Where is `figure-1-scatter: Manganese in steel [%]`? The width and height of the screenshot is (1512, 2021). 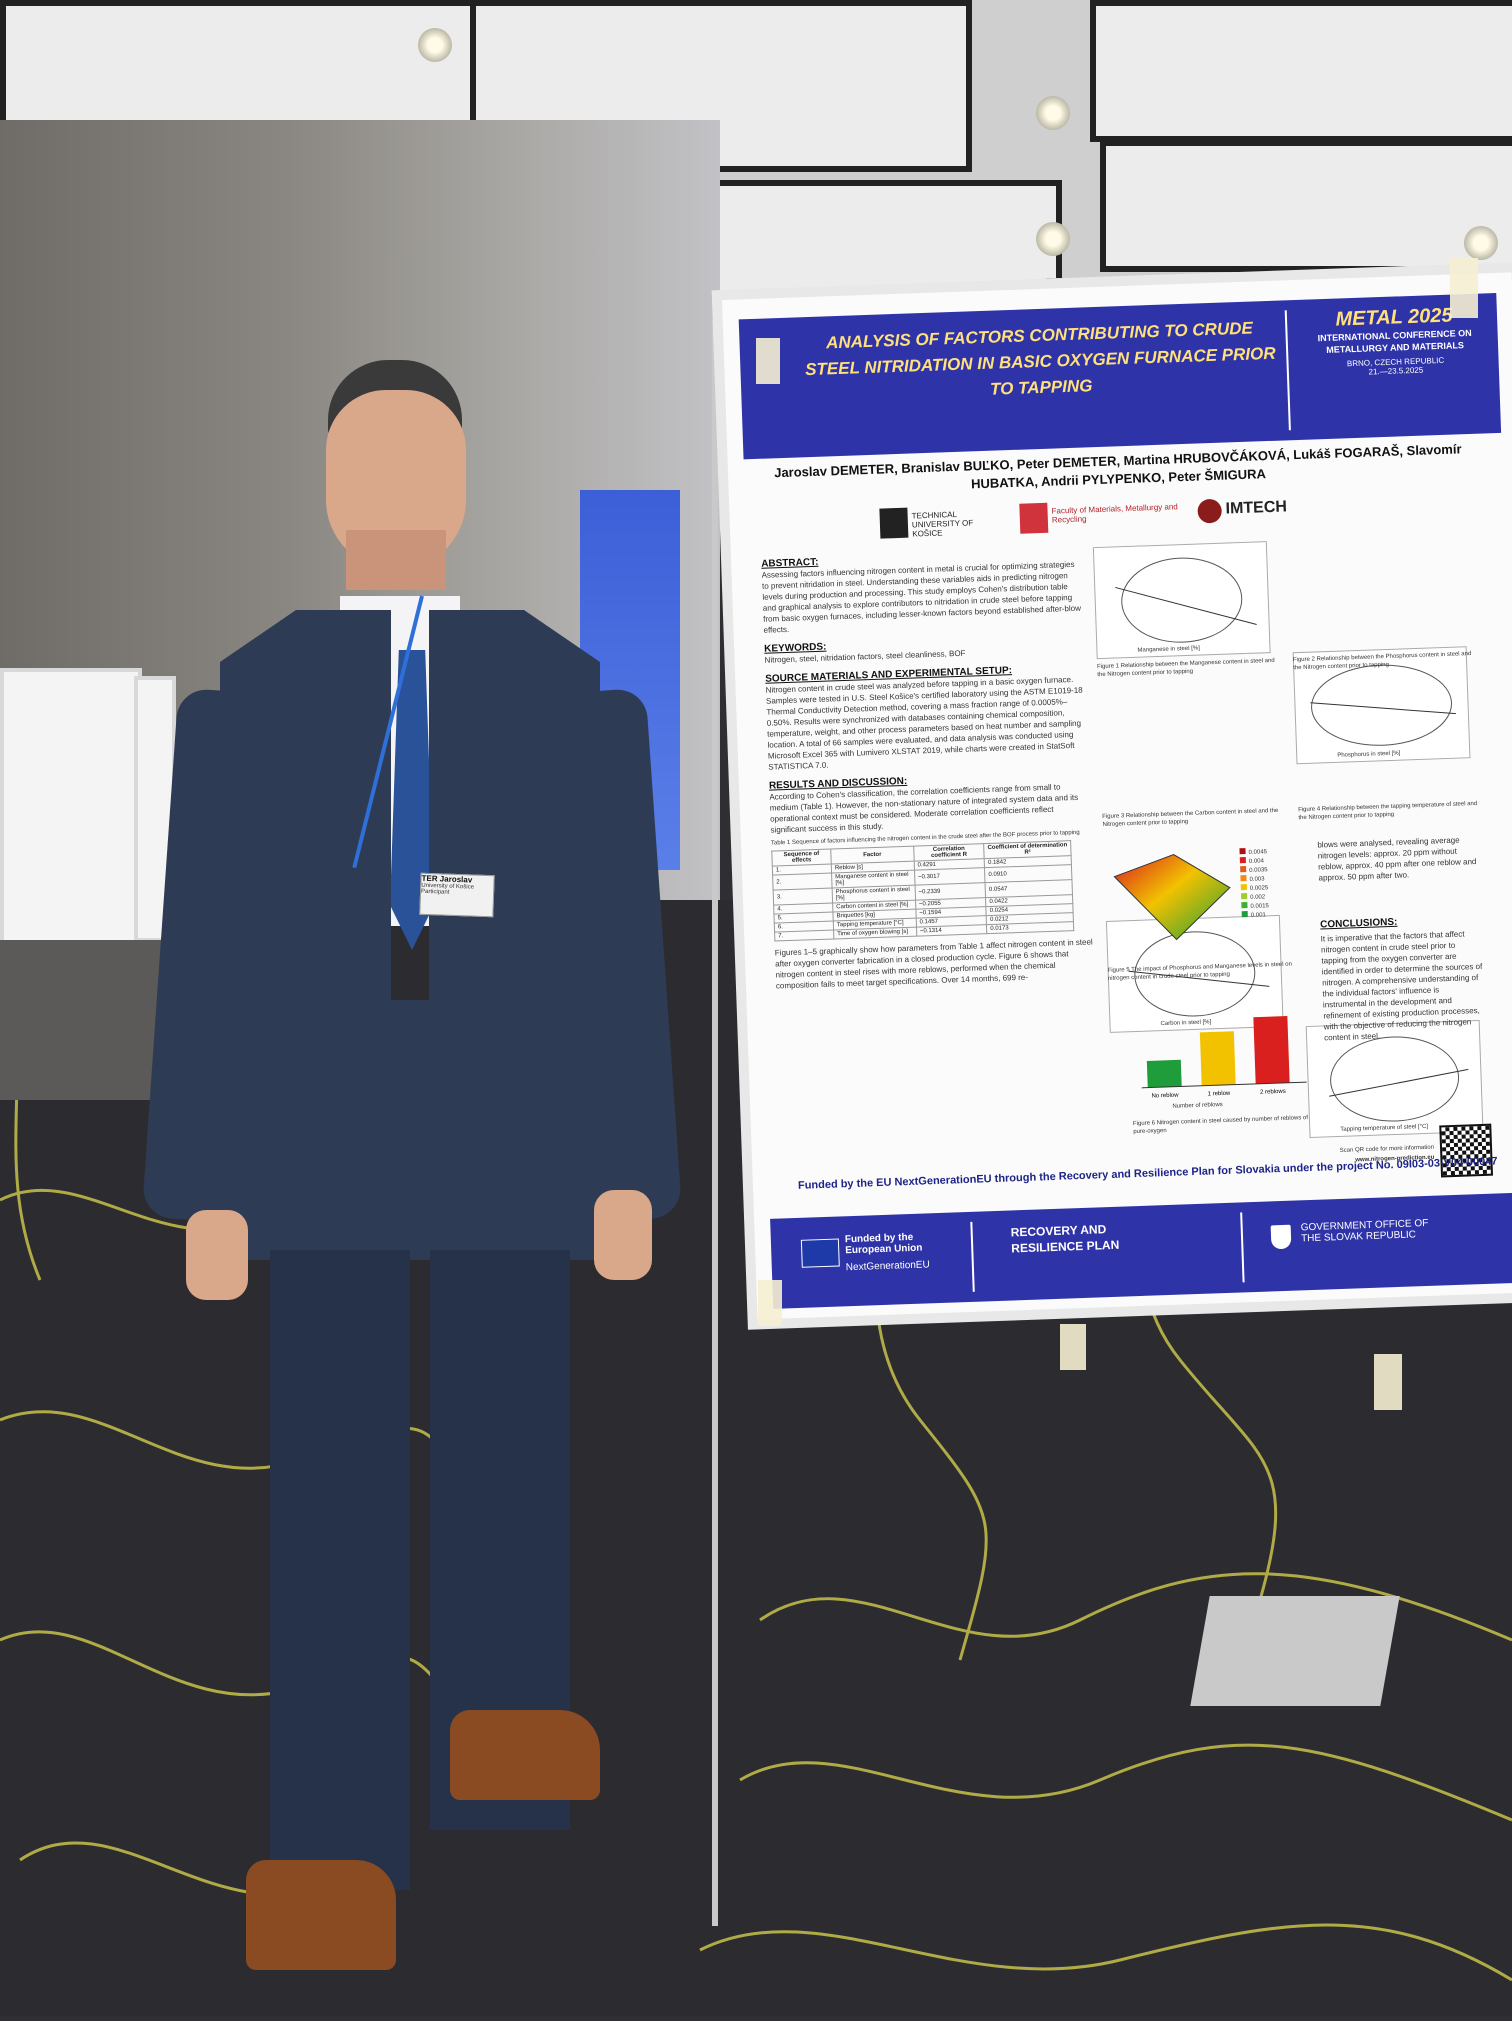
figure-1-scatter: Manganese in steel [%] is located at coordinates (1181, 600).